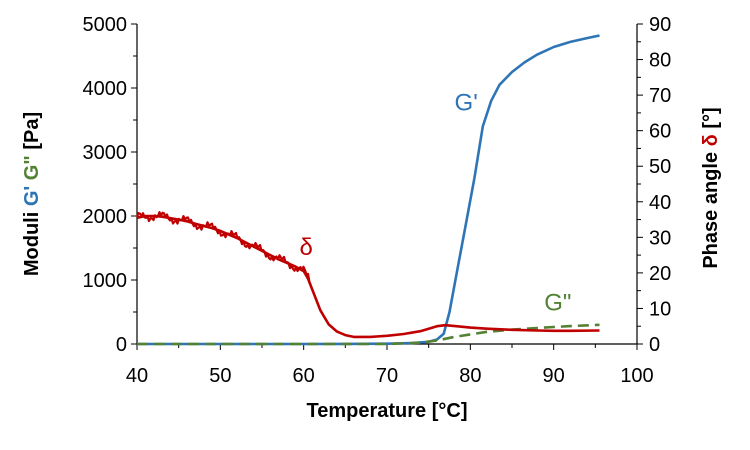 This screenshot has width=750, height=450. I want to click on y2-tick-label: 50, so click(660, 167).